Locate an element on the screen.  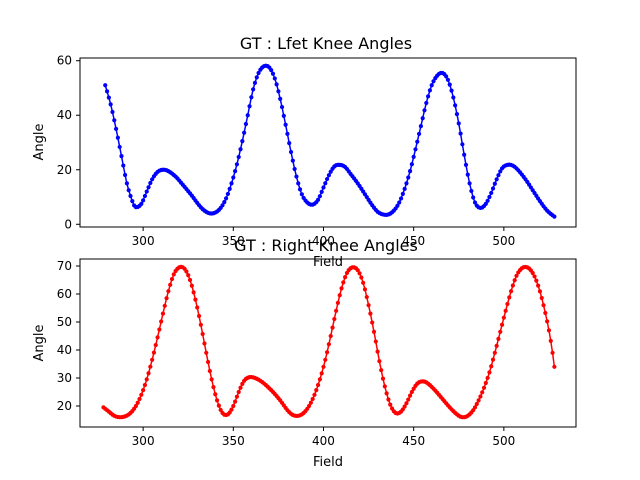
x-tick-label: 400 is located at coordinates (323, 241).